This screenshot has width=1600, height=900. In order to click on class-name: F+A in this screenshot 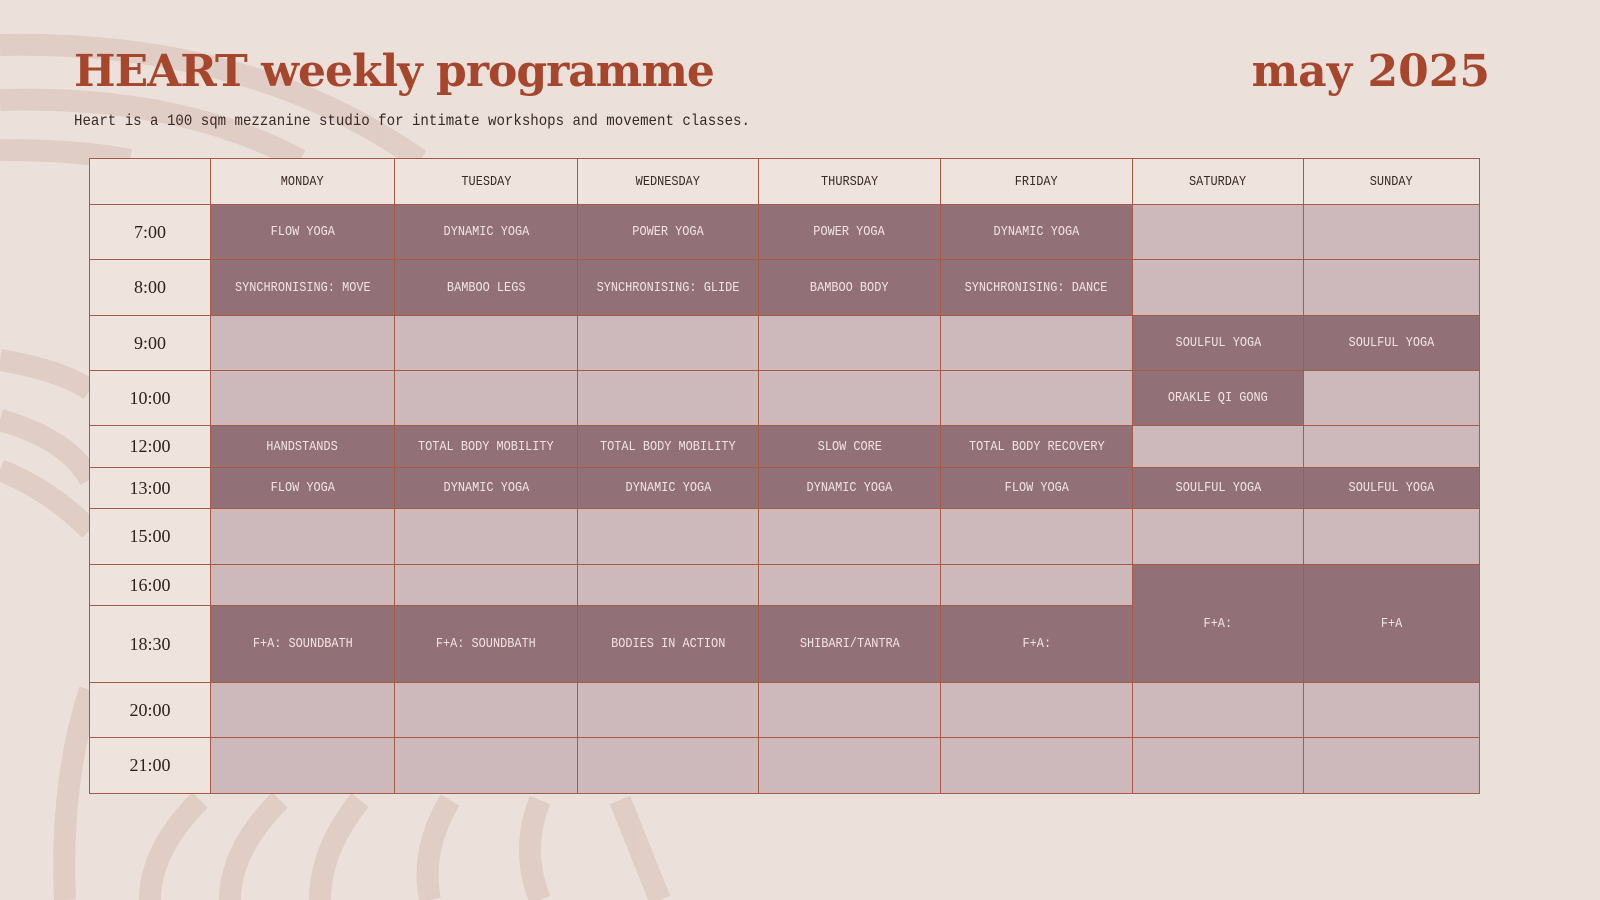, I will do `click(1391, 623)`.